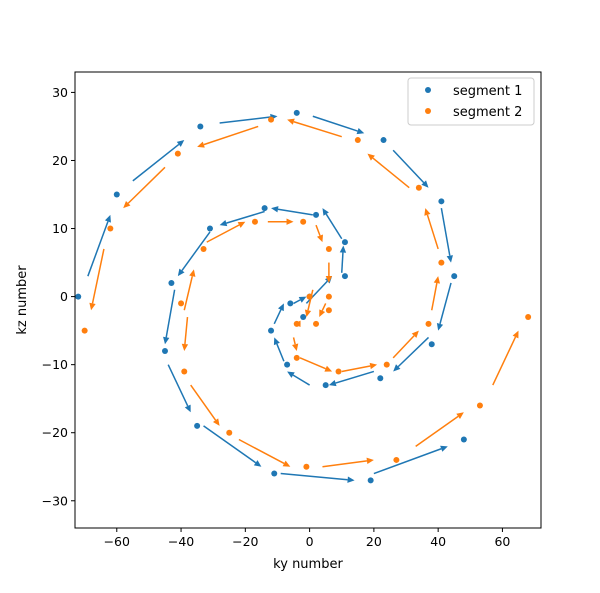 This screenshot has height=593, width=600. I want to click on y-tick-label: 10, so click(60, 228).